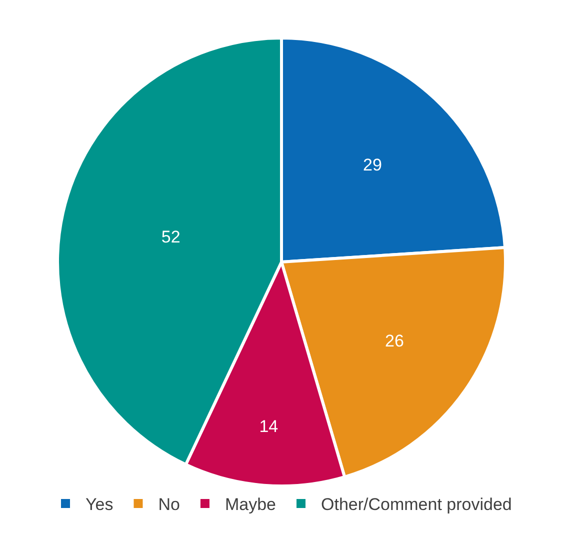 Image resolution: width=563 pixels, height=534 pixels. What do you see at coordinates (416, 504) in the screenshot?
I see `legend-label: Other/Comment provided` at bounding box center [416, 504].